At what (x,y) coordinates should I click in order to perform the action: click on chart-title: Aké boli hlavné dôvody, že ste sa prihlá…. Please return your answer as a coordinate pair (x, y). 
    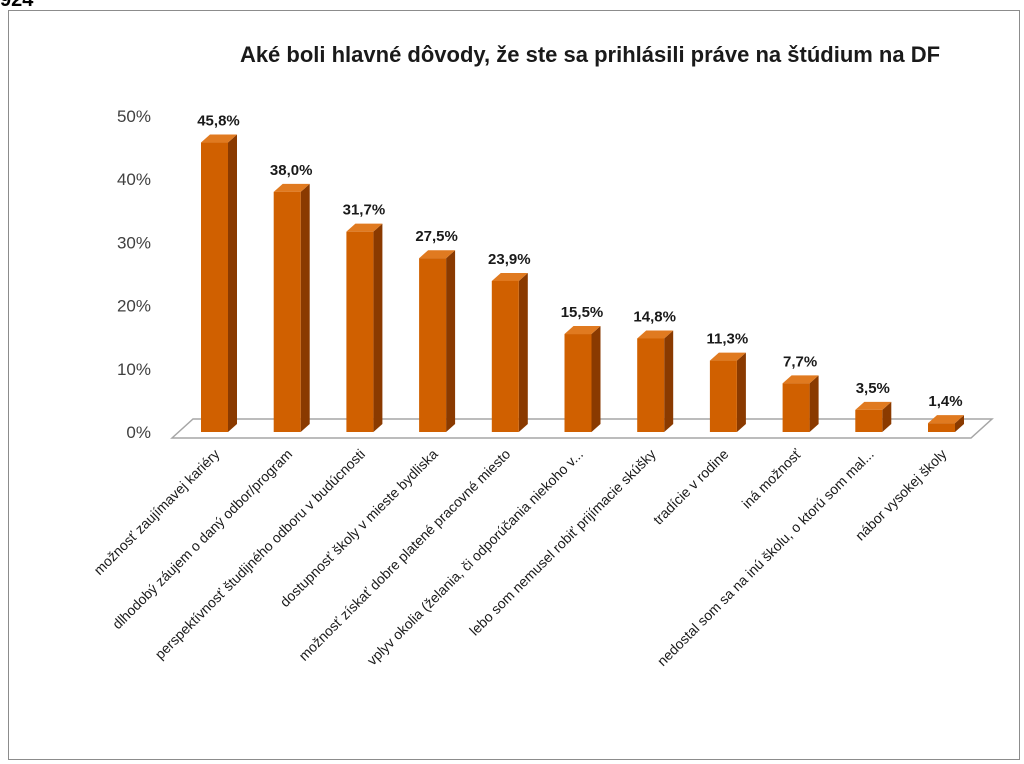
    Looking at the image, I should click on (590, 54).